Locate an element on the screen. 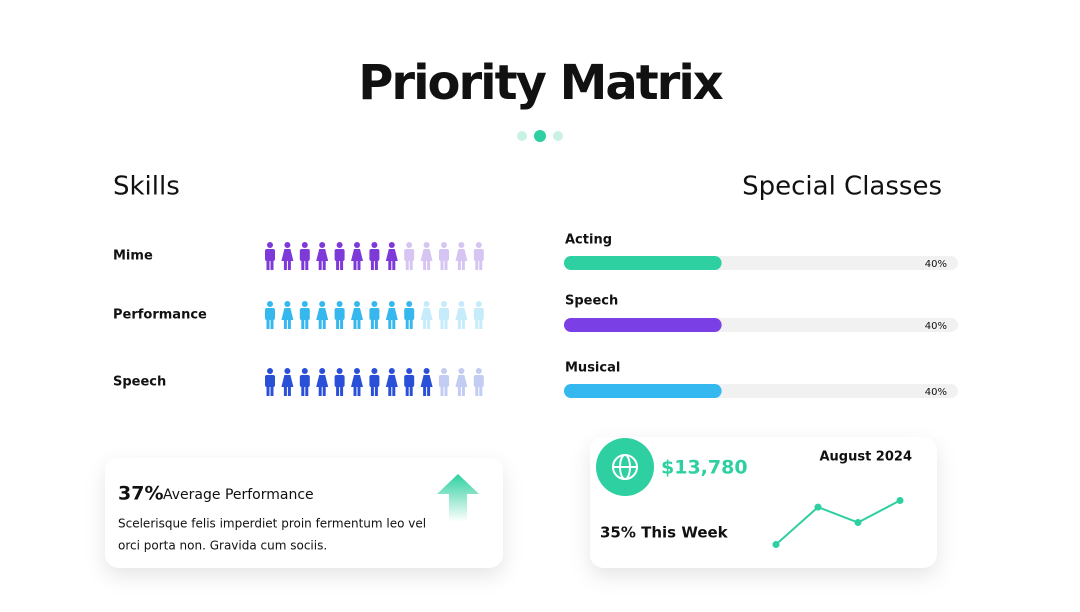 This screenshot has width=1080, height=612. date: August 2024 is located at coordinates (865, 457).